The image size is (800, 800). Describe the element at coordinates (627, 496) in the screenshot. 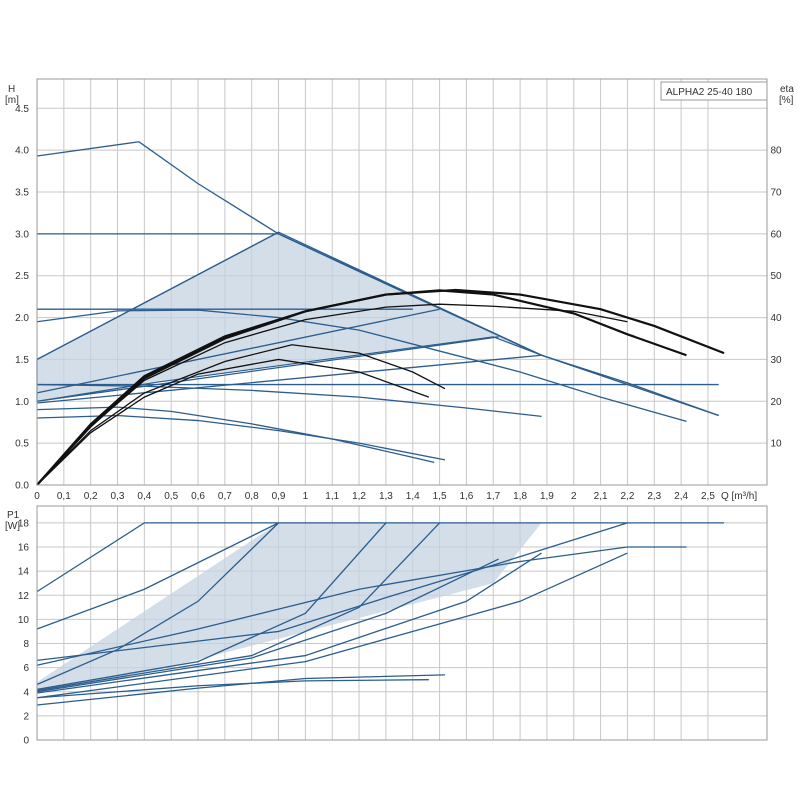

I see `x-tick-label: 2,2` at that location.